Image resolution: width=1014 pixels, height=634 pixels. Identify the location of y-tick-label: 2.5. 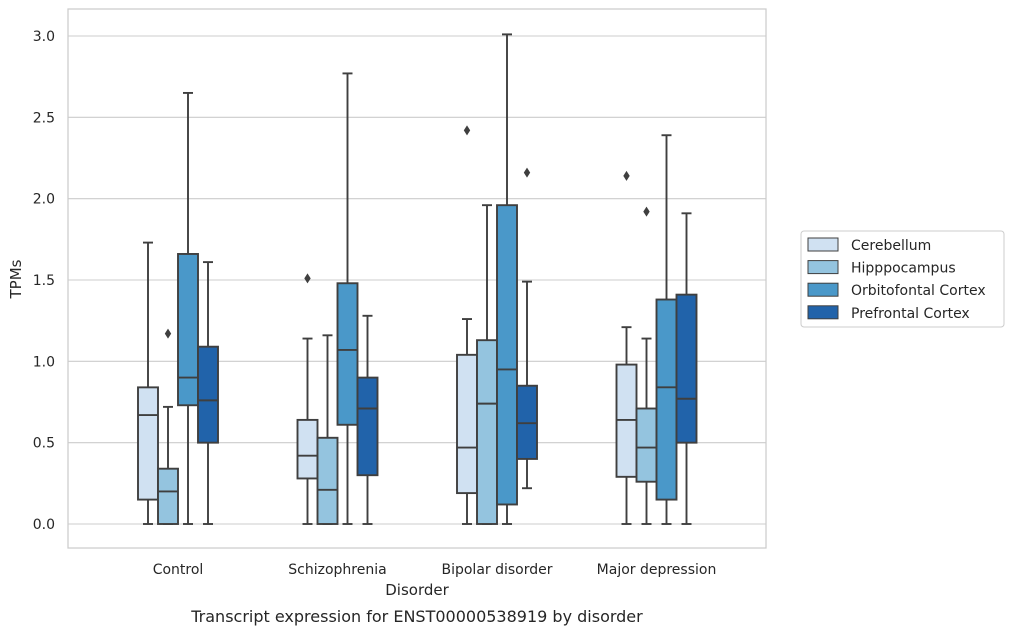
(44, 118).